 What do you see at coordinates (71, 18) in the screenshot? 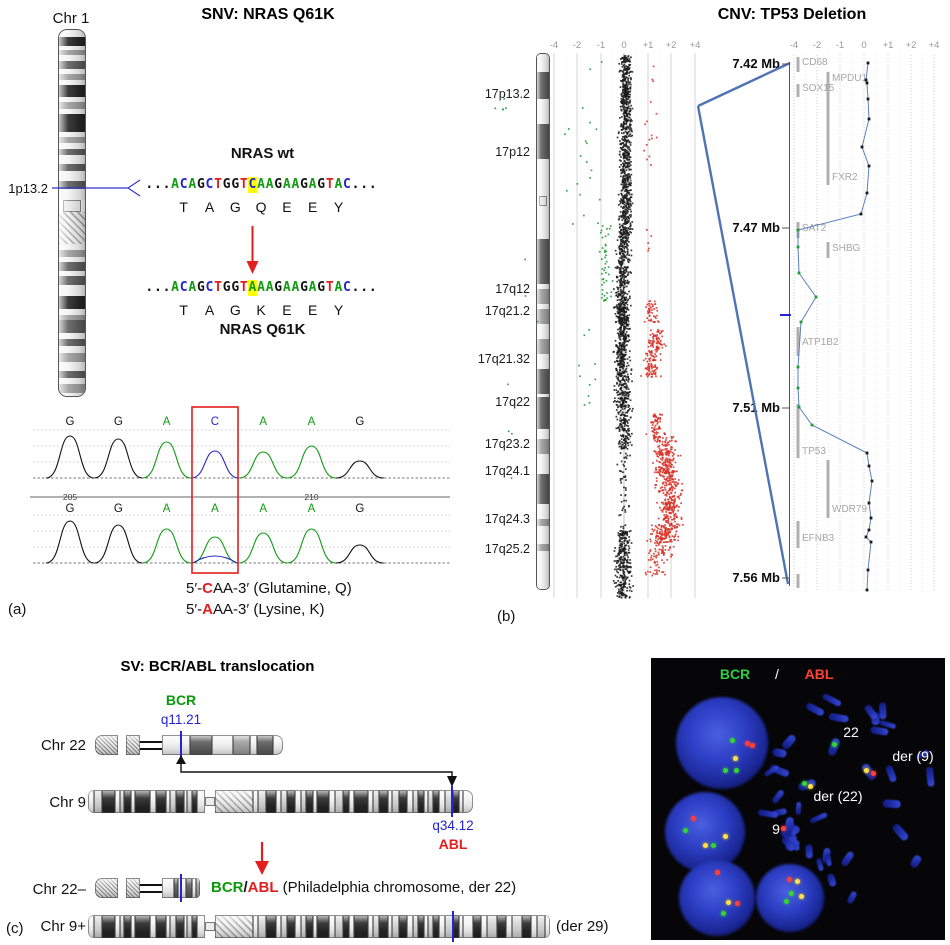
I see `chr1-label: Chr 1` at bounding box center [71, 18].